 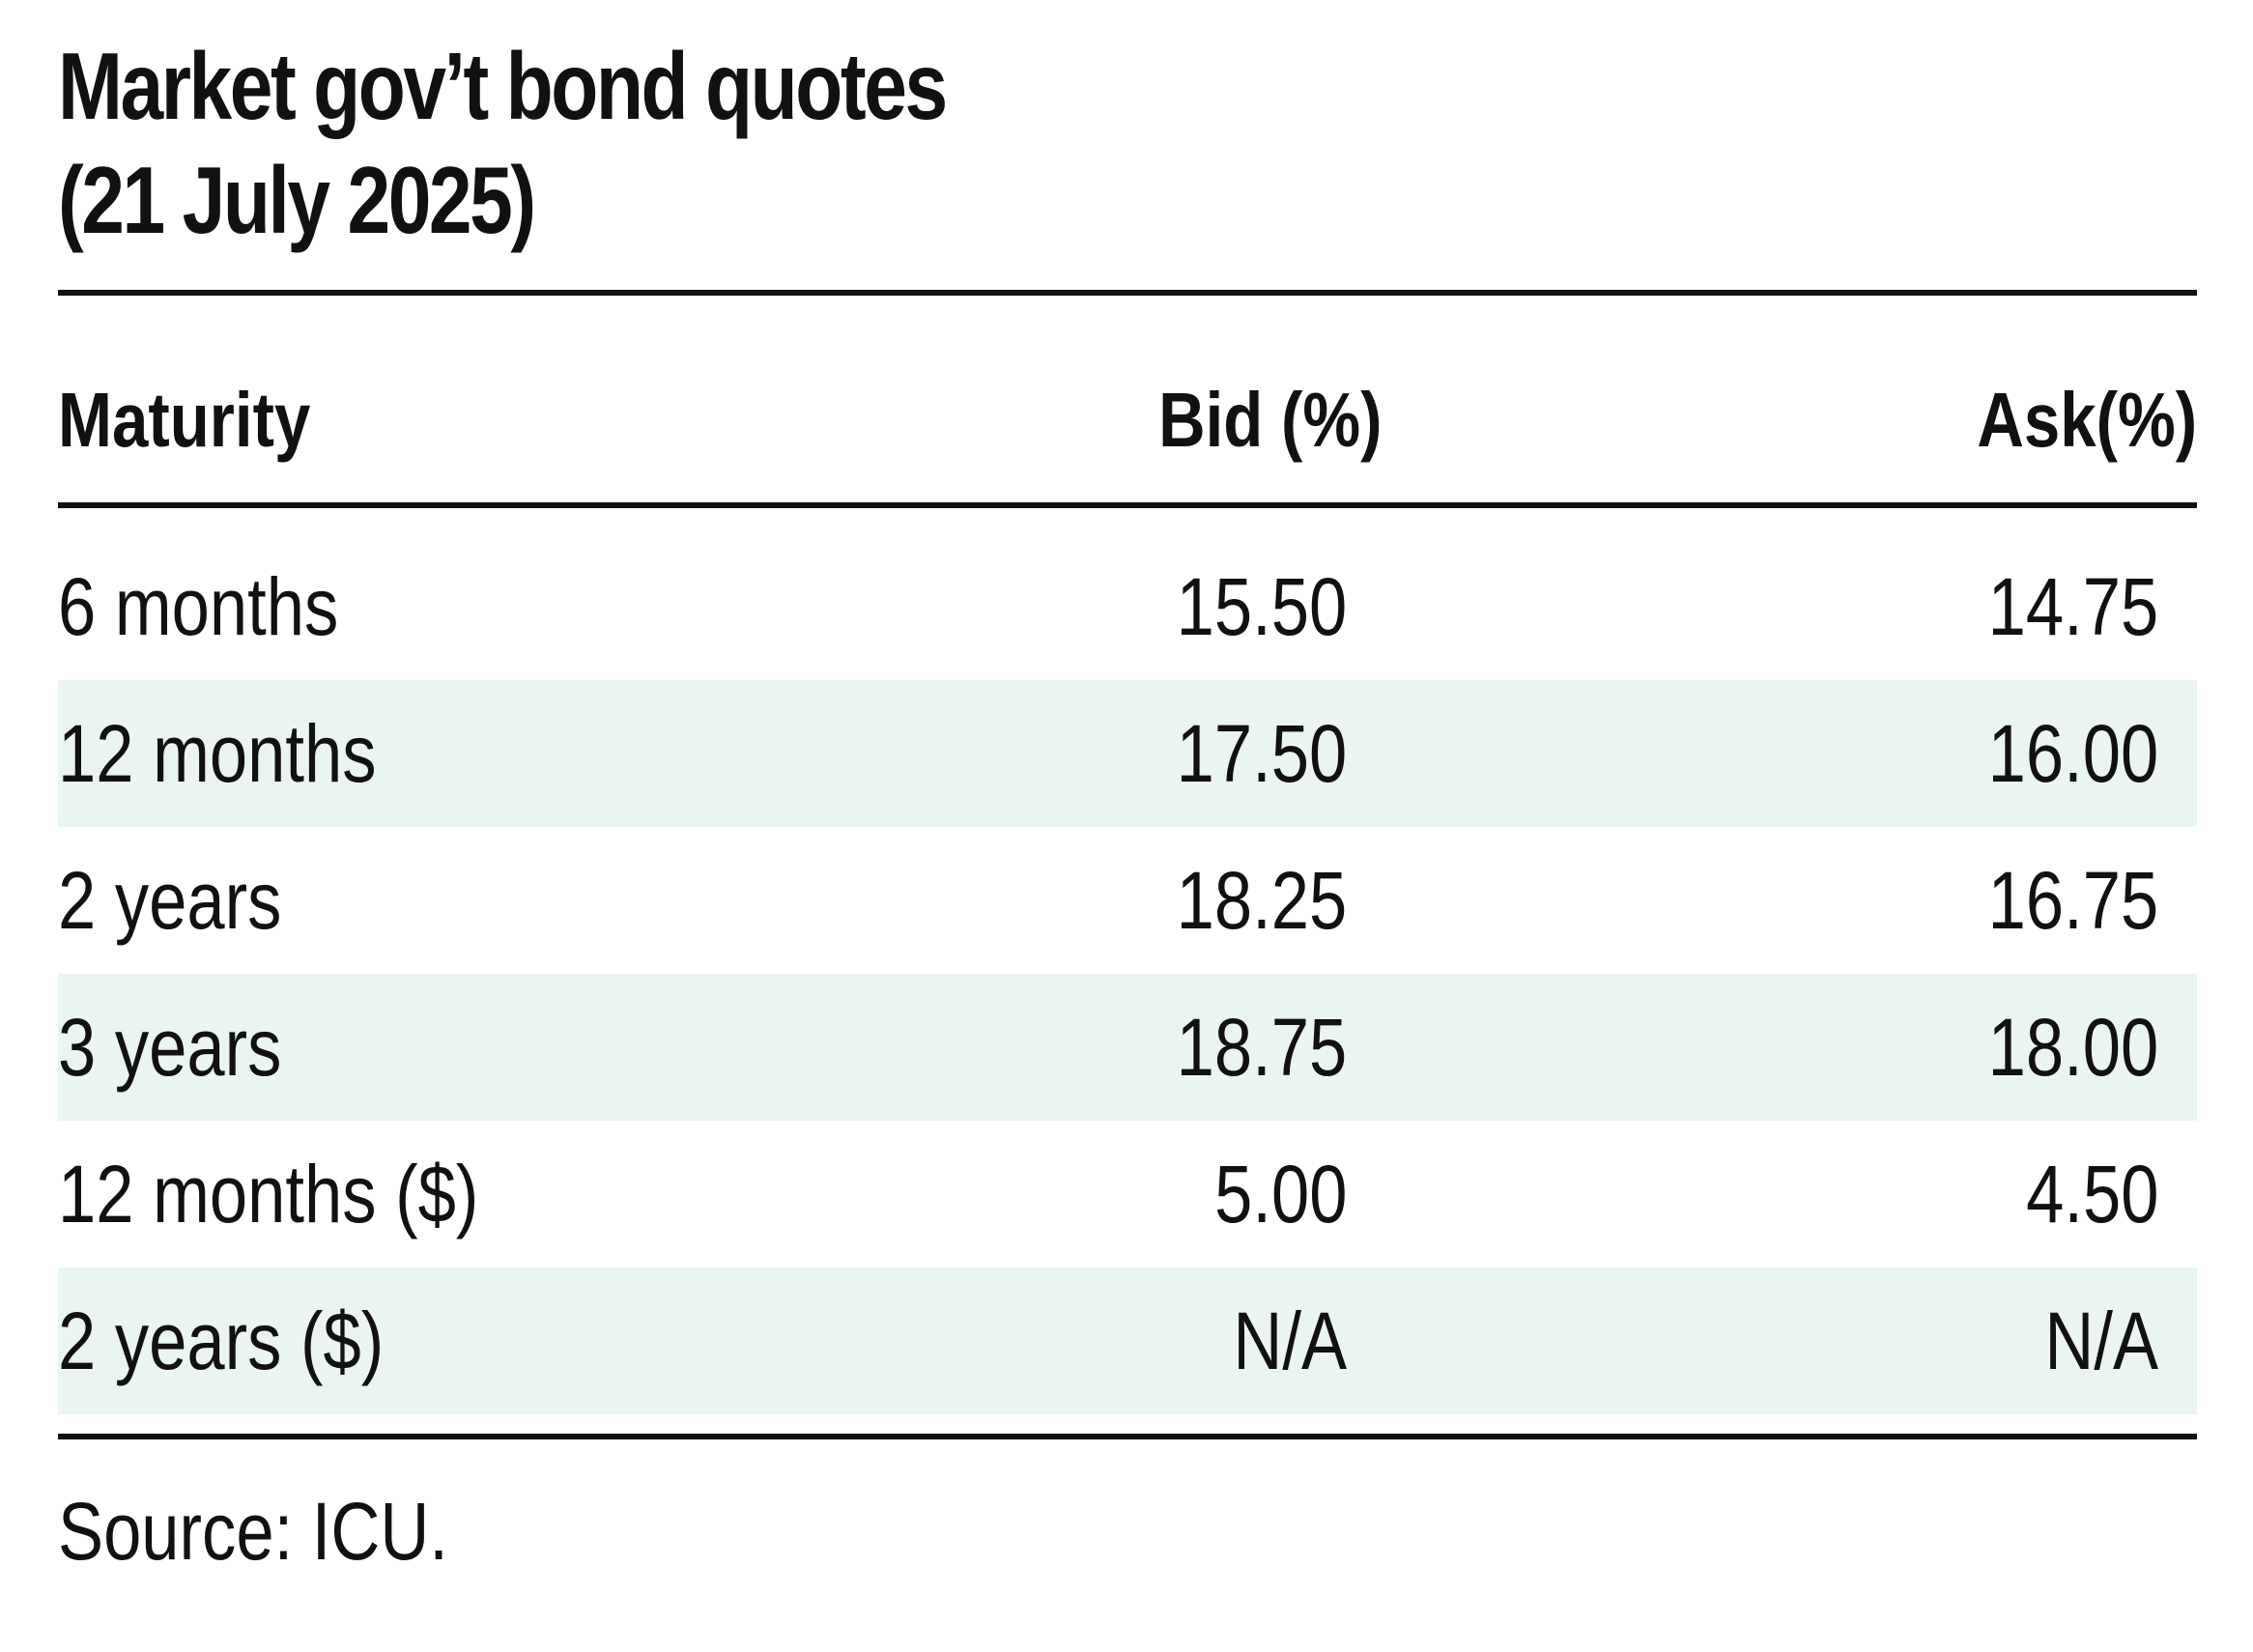 What do you see at coordinates (2072, 606) in the screenshot?
I see `ask-cell: 14.75` at bounding box center [2072, 606].